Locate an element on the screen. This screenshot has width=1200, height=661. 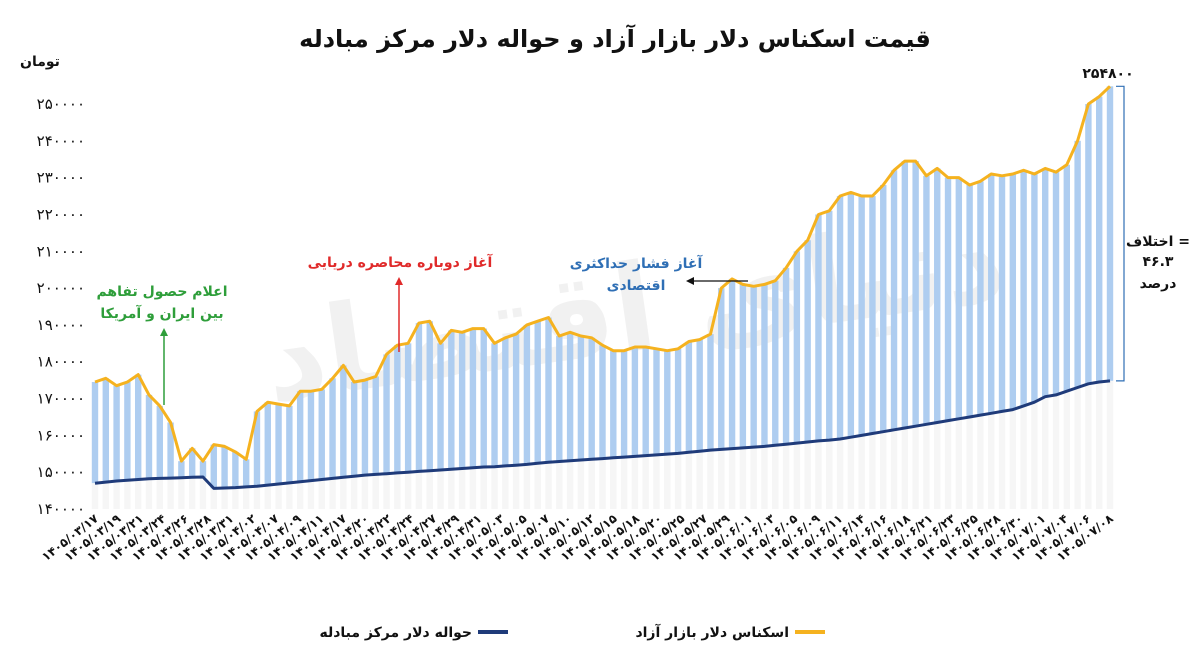
y-tick-label: ۲۴۰۰۰۰ is located at coordinates (61, 141).